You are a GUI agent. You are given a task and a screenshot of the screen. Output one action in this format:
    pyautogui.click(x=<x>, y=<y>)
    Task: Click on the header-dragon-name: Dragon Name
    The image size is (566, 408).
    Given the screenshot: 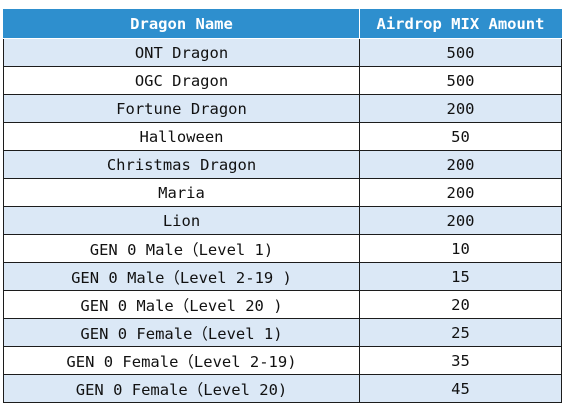 What is the action you would take?
    pyautogui.click(x=181, y=24)
    